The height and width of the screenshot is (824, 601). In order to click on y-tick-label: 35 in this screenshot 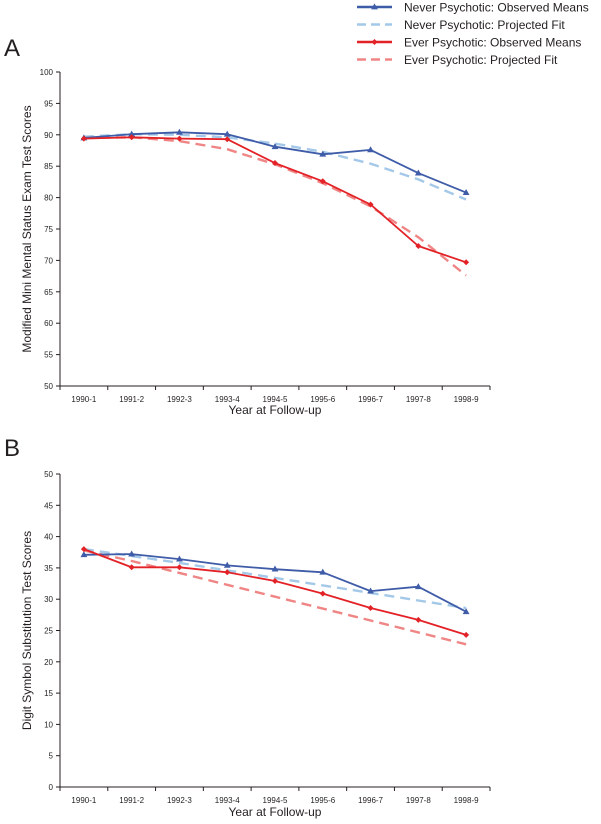, I will do `click(48, 568)`.